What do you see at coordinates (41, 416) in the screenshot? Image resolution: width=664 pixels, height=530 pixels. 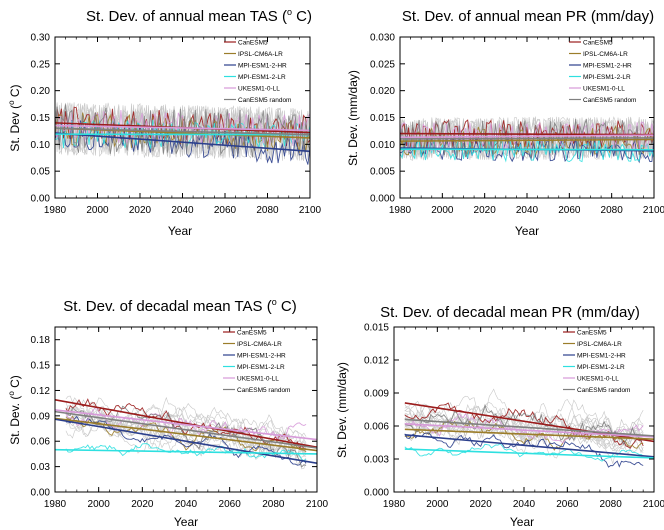 I see `y-tick-label: 0.09` at bounding box center [41, 416].